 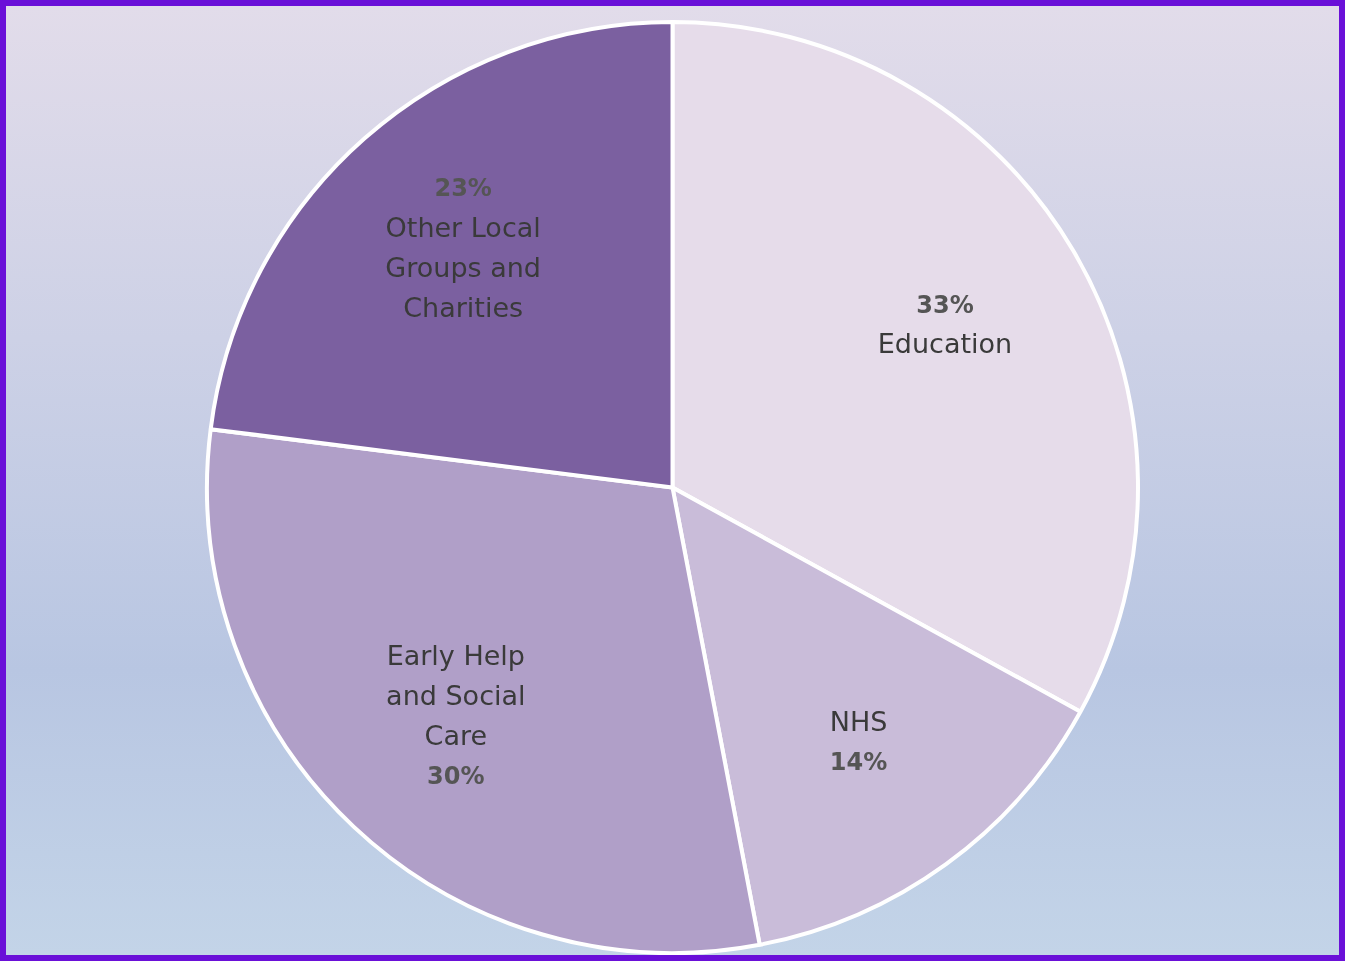 What do you see at coordinates (456, 696) in the screenshot?
I see `slice-label: Early Help and Social Care` at bounding box center [456, 696].